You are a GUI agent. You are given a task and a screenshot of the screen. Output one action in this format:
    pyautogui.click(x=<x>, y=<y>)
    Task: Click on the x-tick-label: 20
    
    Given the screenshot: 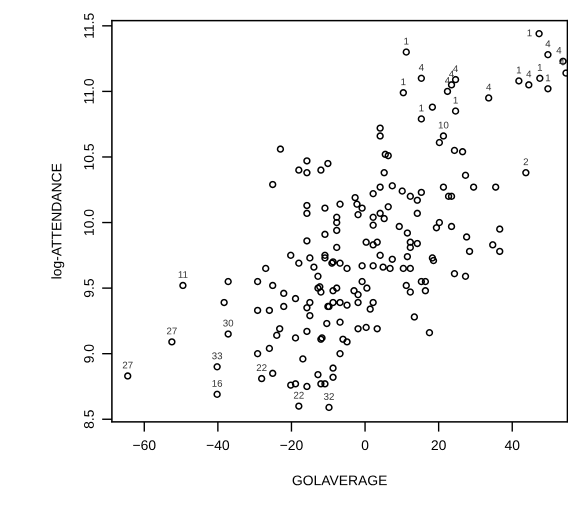 What is the action you would take?
    pyautogui.click(x=439, y=445)
    